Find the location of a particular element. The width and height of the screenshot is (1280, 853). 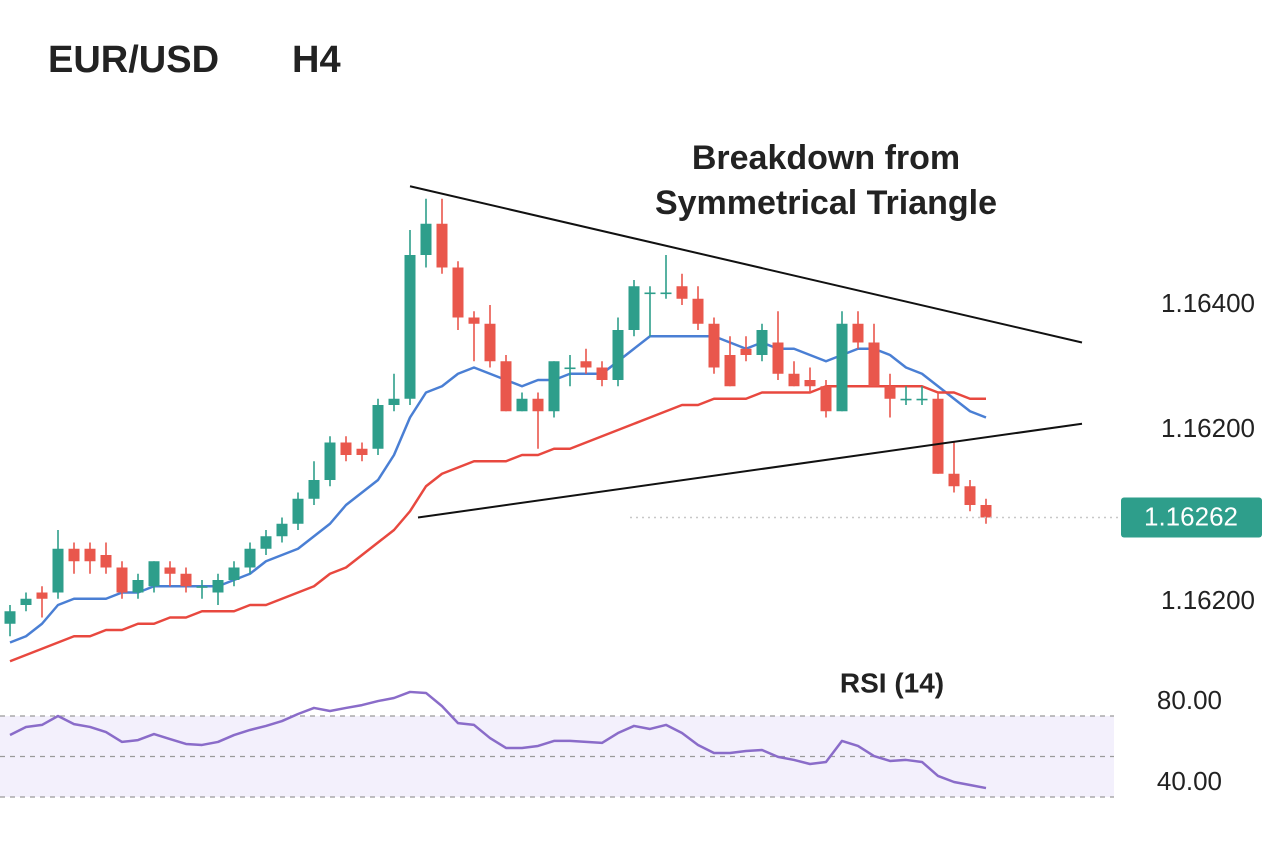

rsi-line is located at coordinates (498, 740).